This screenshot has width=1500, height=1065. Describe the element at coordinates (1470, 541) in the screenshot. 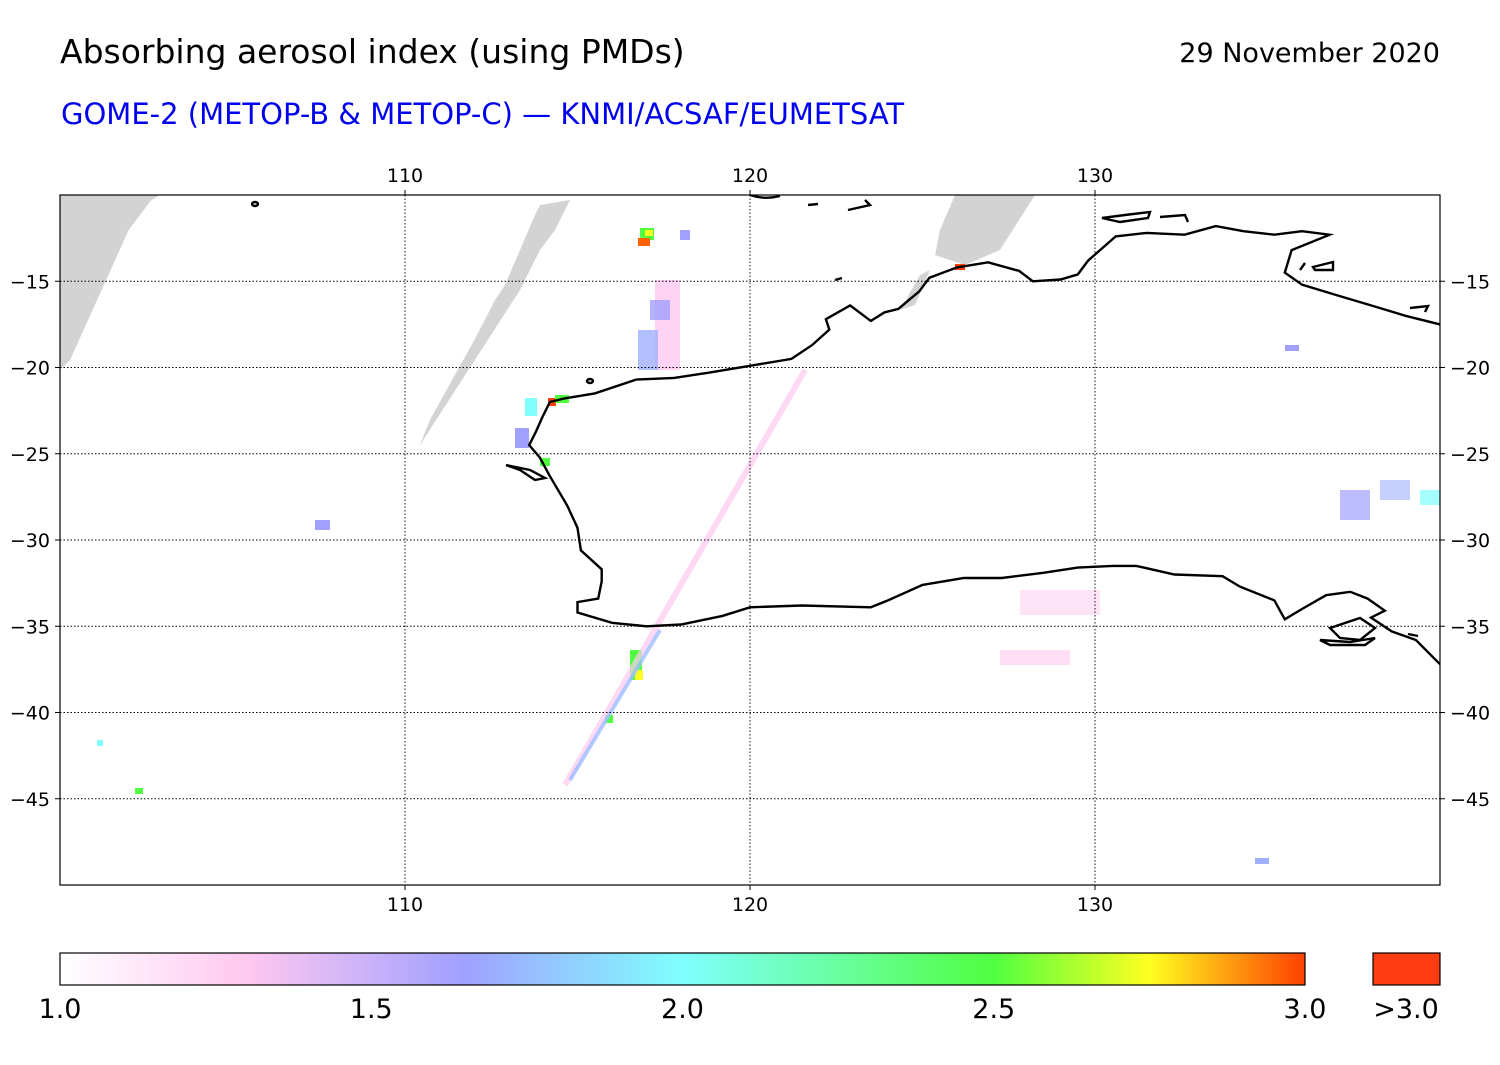

I see `lat-tick-label-right: −30` at that location.